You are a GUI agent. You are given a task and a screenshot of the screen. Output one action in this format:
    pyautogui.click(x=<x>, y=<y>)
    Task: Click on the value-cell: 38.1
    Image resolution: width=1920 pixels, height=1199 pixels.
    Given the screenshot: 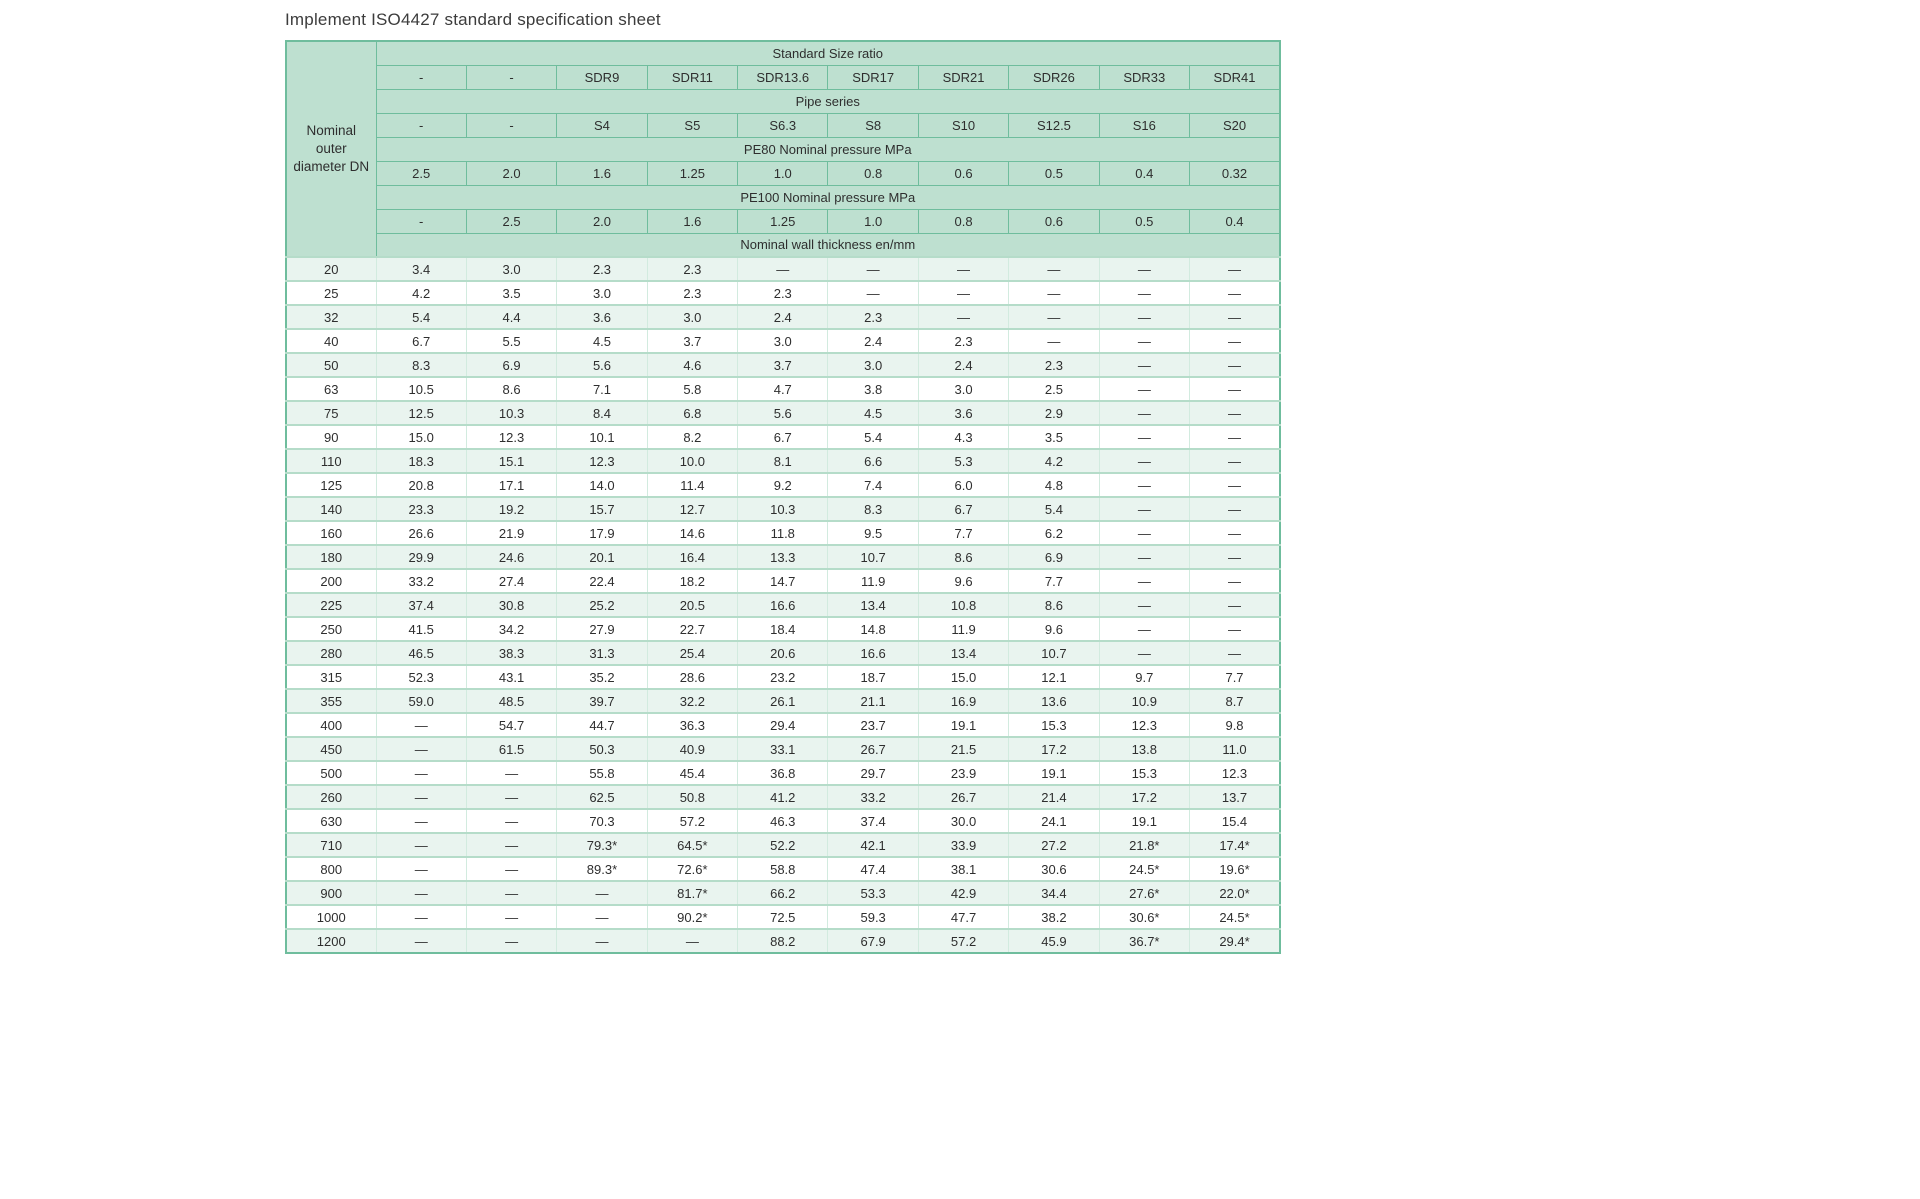 What is the action you would take?
    pyautogui.click(x=963, y=868)
    